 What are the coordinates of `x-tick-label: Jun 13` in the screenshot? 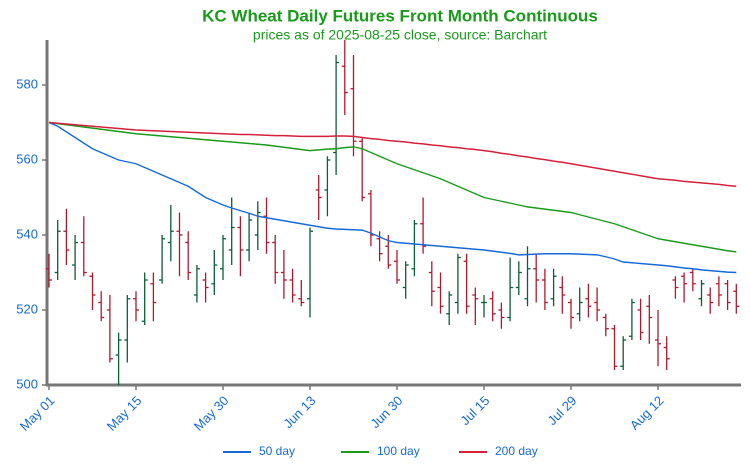 It's located at (299, 412).